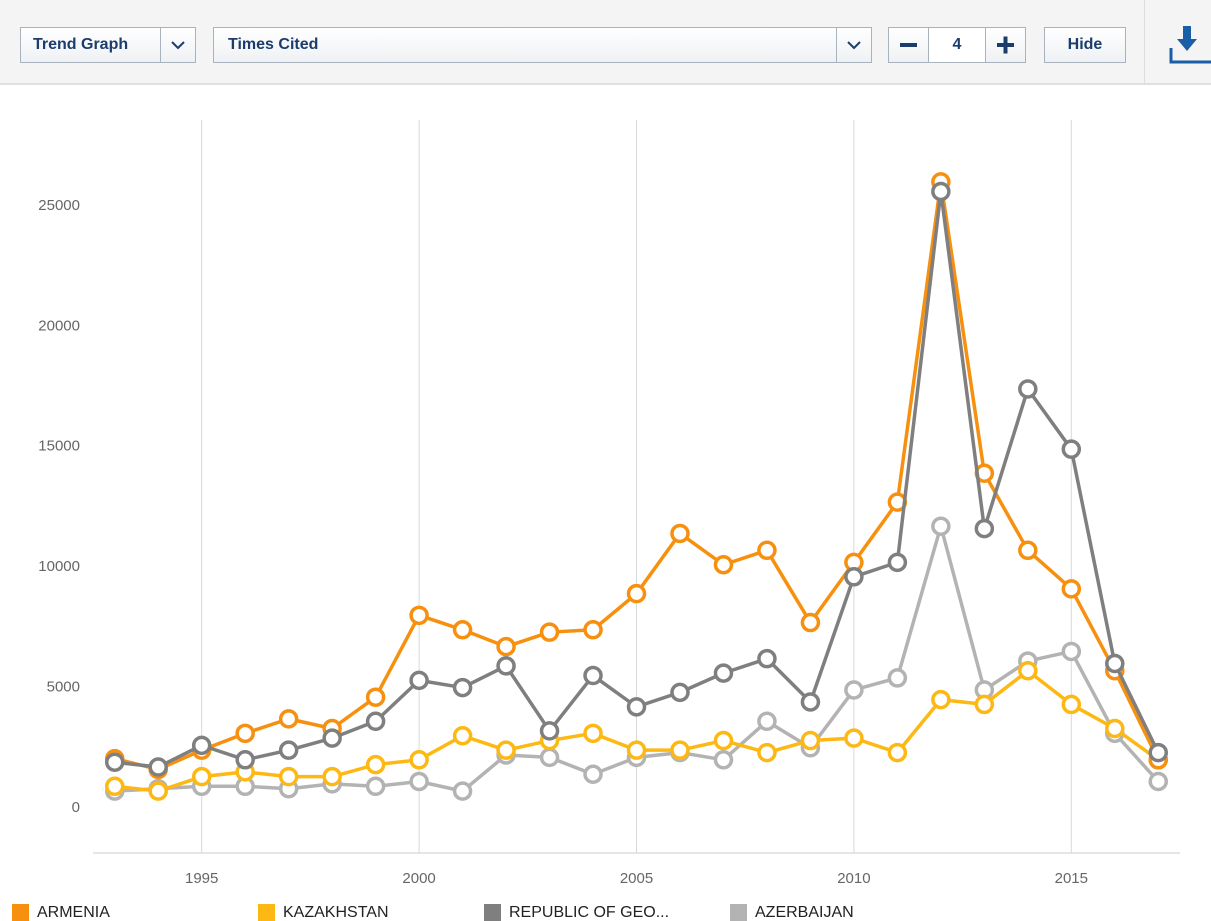 The image size is (1211, 921). Describe the element at coordinates (542, 45) in the screenshot. I see `metric-select: Times Cited` at that location.